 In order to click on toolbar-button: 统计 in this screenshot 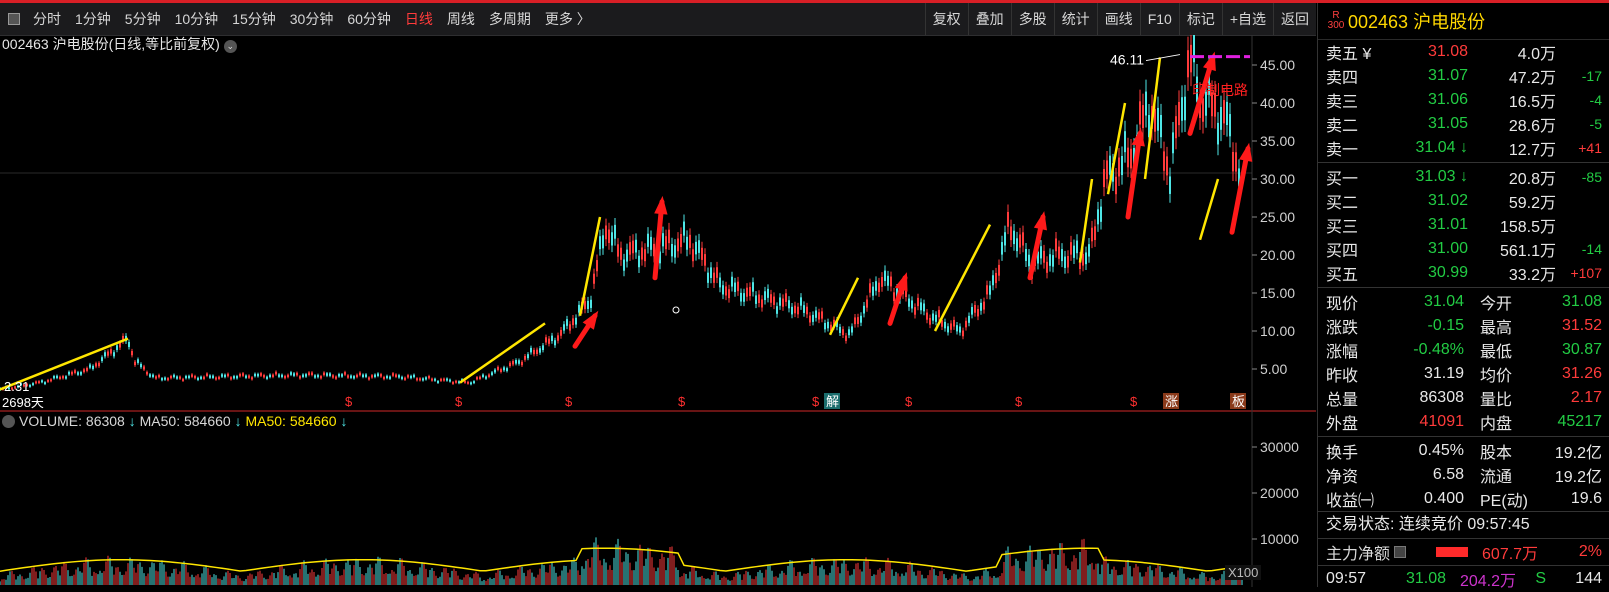, I will do `click(1075, 19)`.